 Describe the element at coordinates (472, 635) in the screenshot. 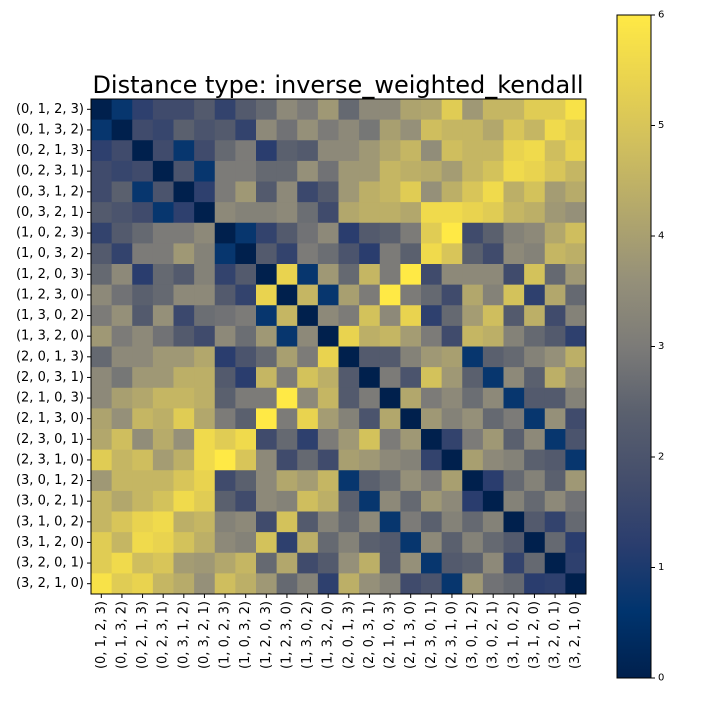

I see `x-tick-label: (3, 0, 1, 2)` at that location.